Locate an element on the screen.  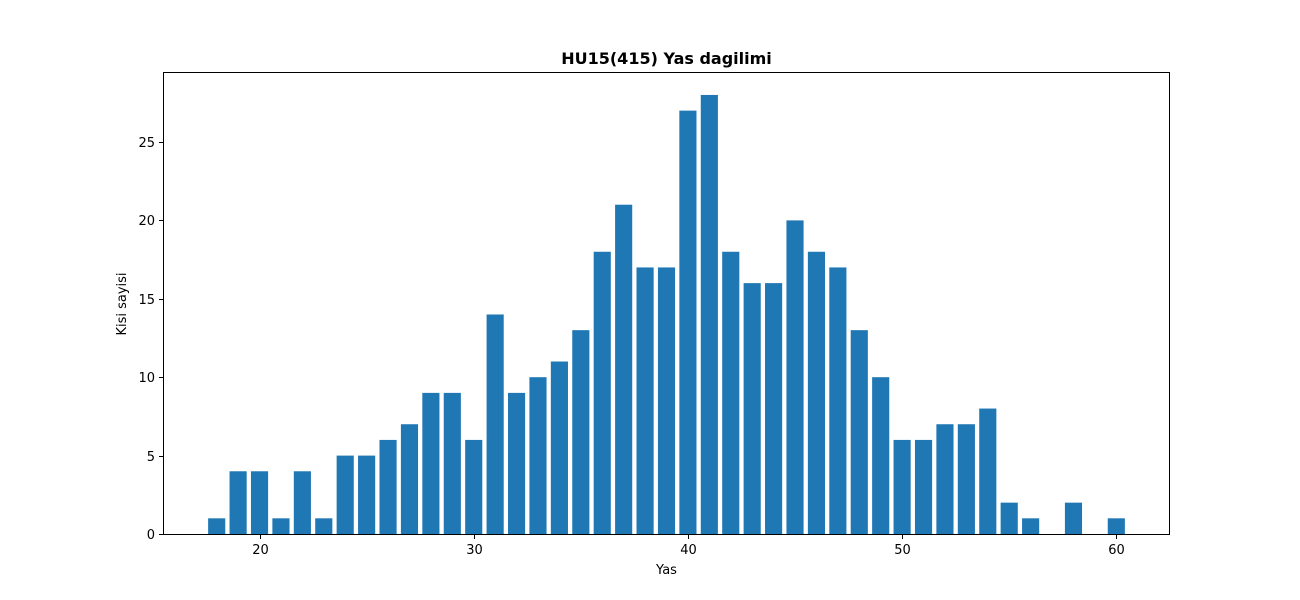
y-tick-label: 15 is located at coordinates (146, 300).